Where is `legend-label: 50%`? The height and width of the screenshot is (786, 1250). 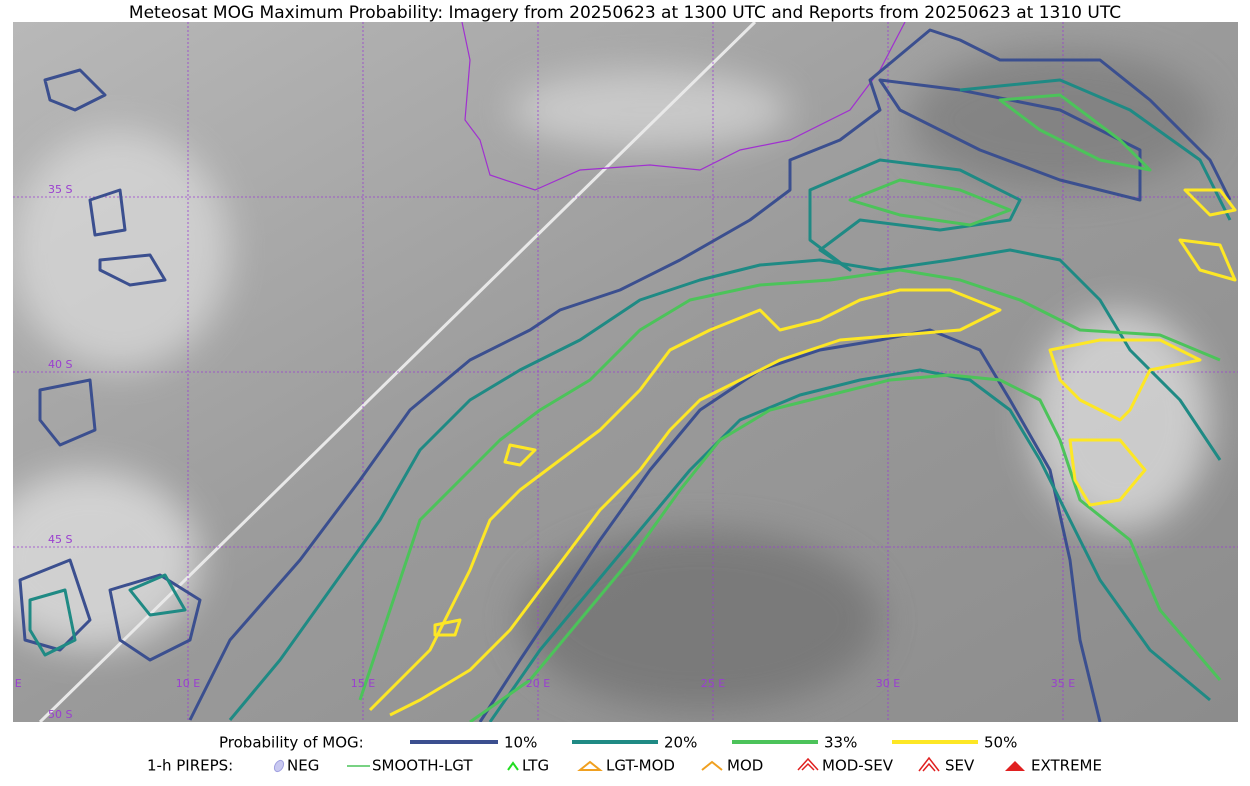 legend-label: 50% is located at coordinates (1000, 743).